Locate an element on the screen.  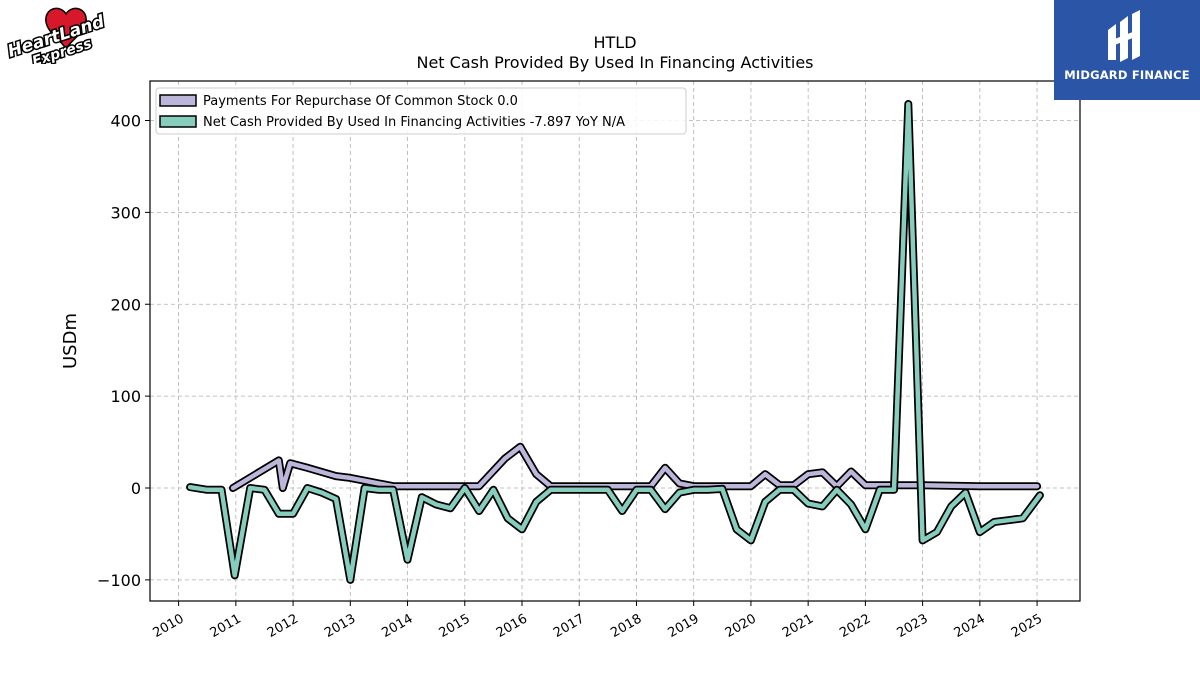
y-tick-label: −100 is located at coordinates (119, 580).